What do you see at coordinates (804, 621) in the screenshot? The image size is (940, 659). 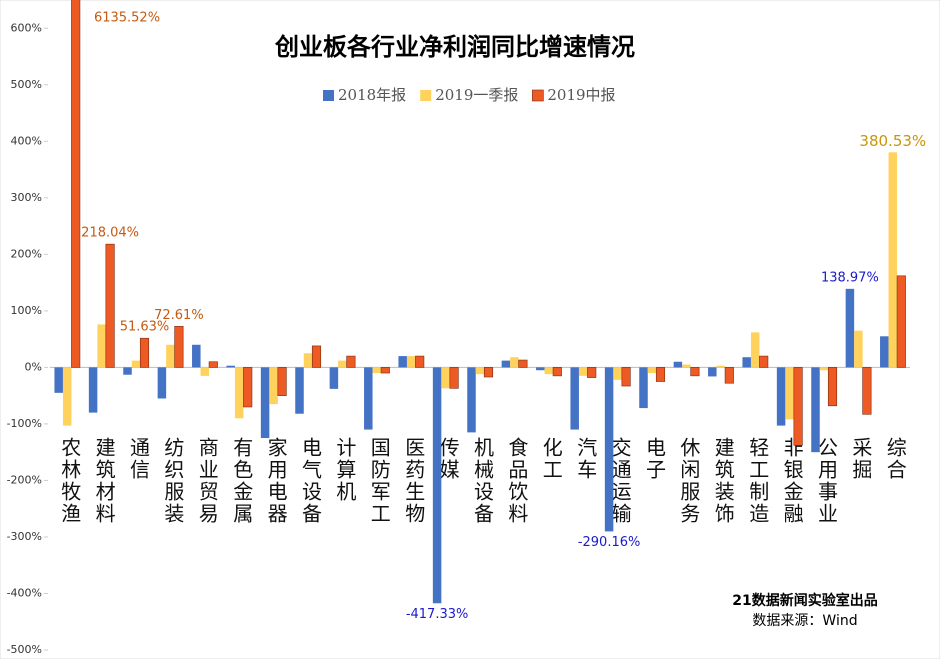 I see `source: 数据来源：Wind` at bounding box center [804, 621].